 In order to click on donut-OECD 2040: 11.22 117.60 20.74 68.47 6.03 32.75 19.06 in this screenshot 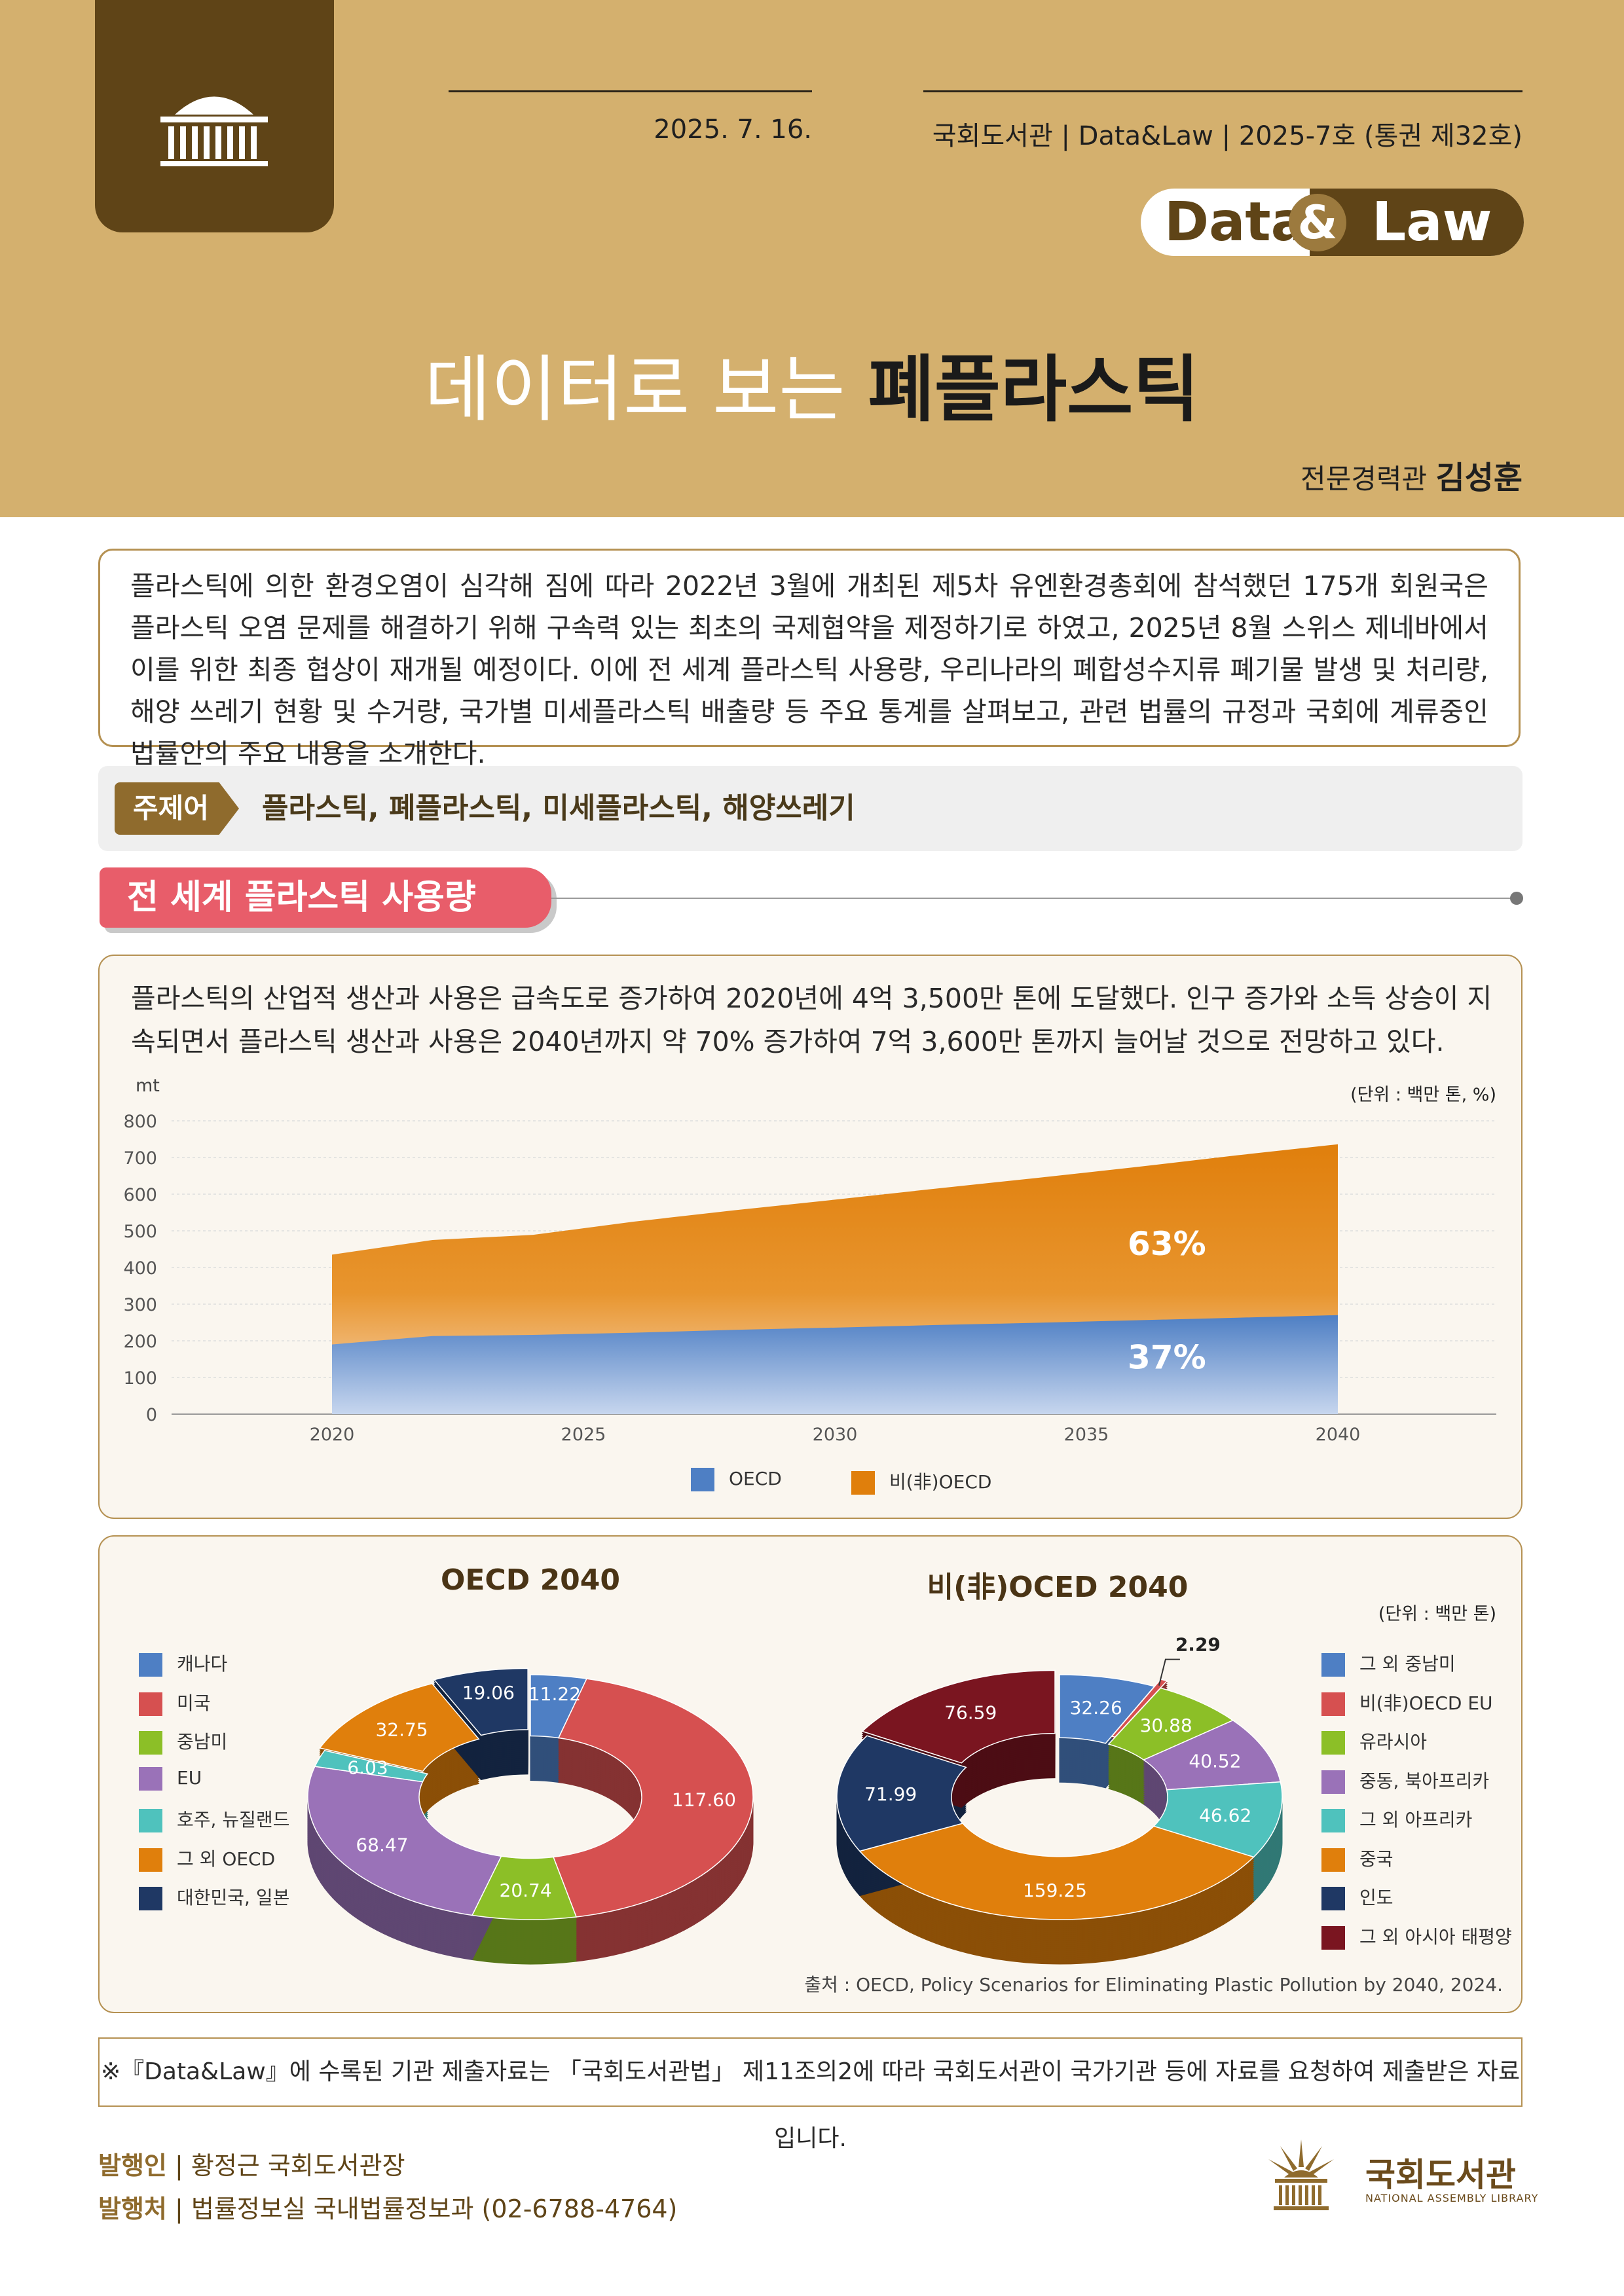, I will do `click(530, 1816)`.